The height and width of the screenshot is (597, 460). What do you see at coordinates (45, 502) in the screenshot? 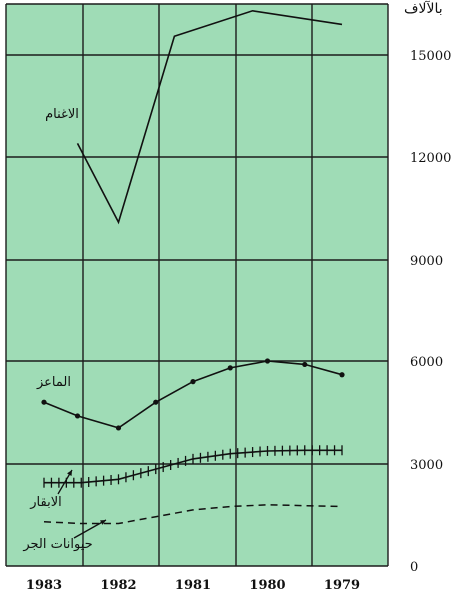
I see `series-label-cattle: الابقار` at bounding box center [45, 502].